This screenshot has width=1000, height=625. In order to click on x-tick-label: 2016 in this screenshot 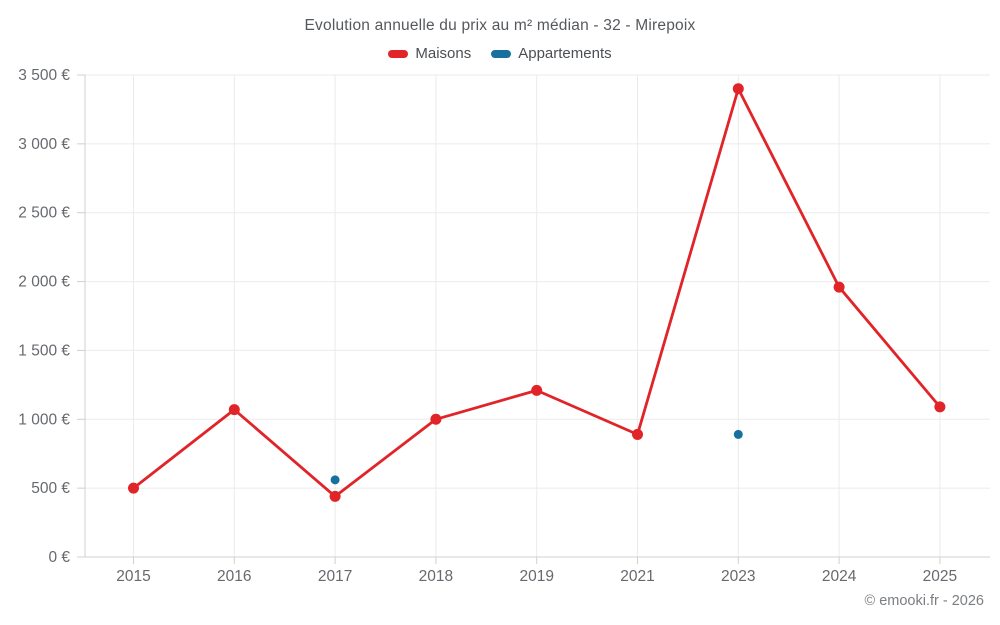, I will do `click(234, 576)`.